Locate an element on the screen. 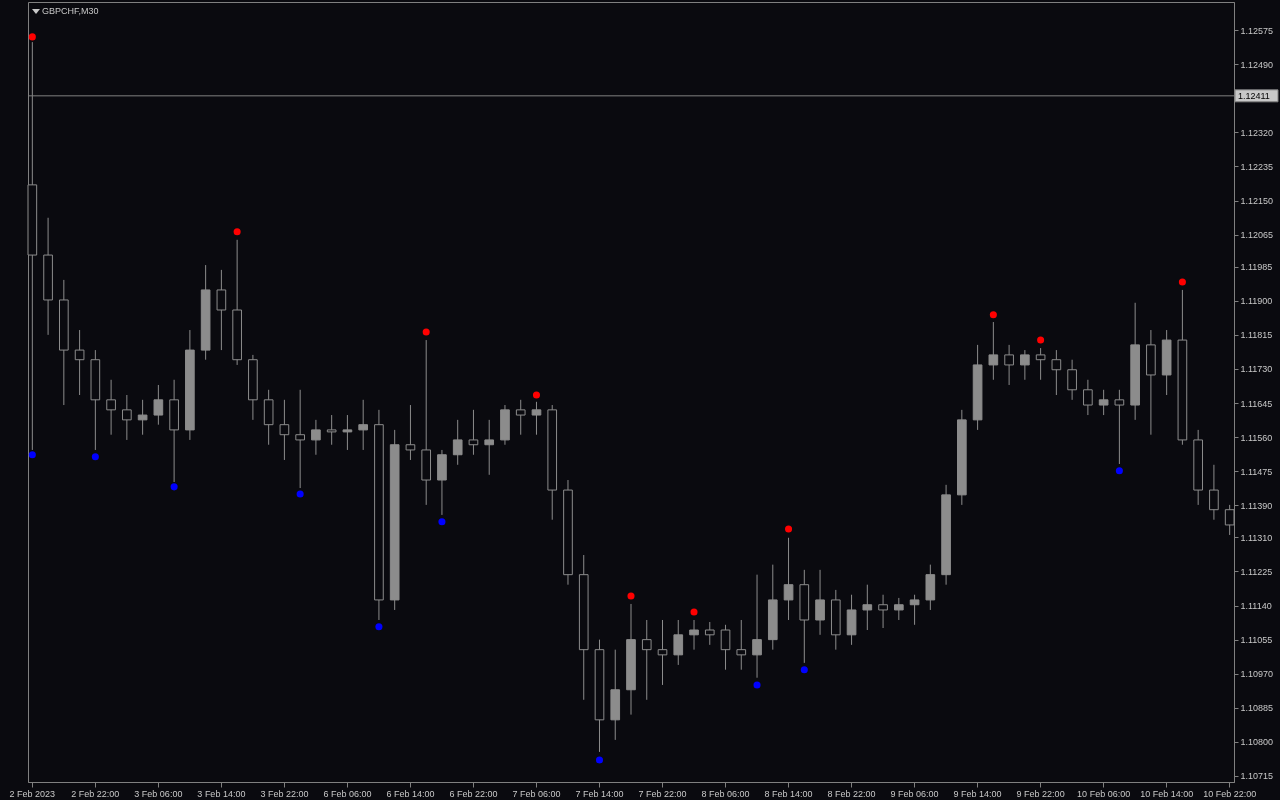 The height and width of the screenshot is (800, 1280). y-tick-label: 1.10800 is located at coordinates (1257, 742).